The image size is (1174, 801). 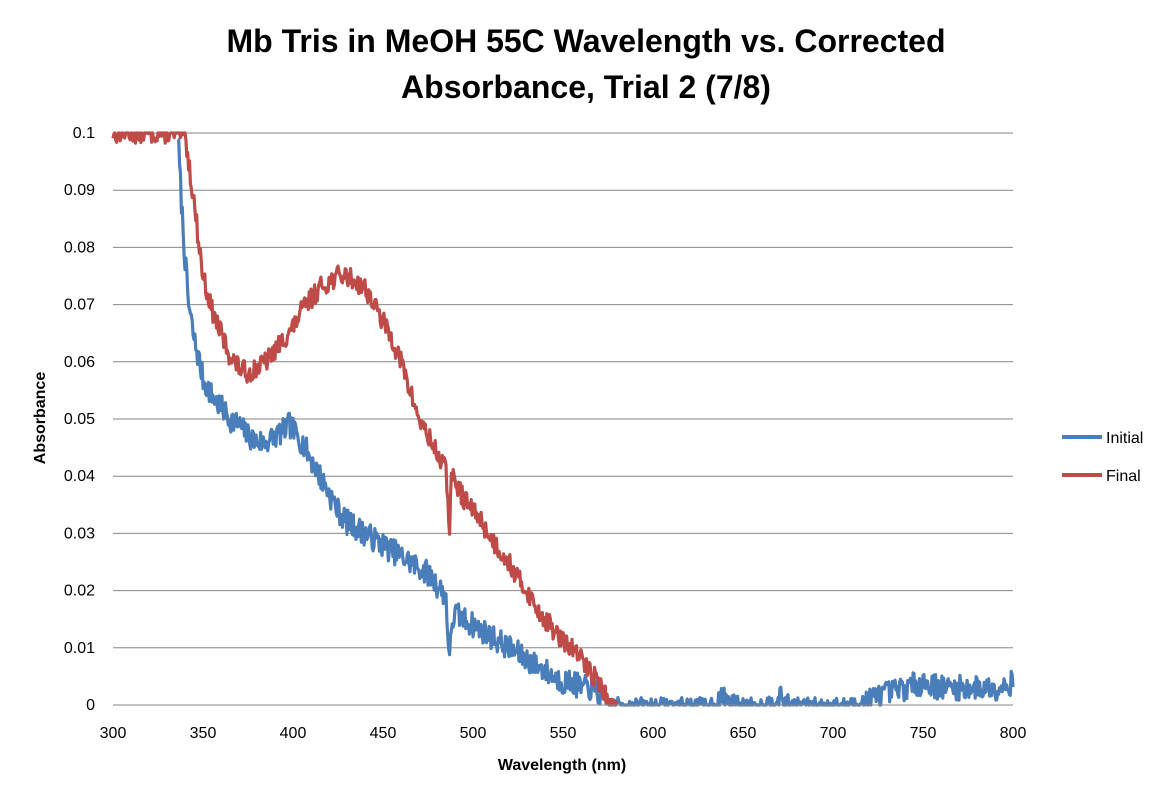 What do you see at coordinates (203, 733) in the screenshot?
I see `x-tick-label: 350` at bounding box center [203, 733].